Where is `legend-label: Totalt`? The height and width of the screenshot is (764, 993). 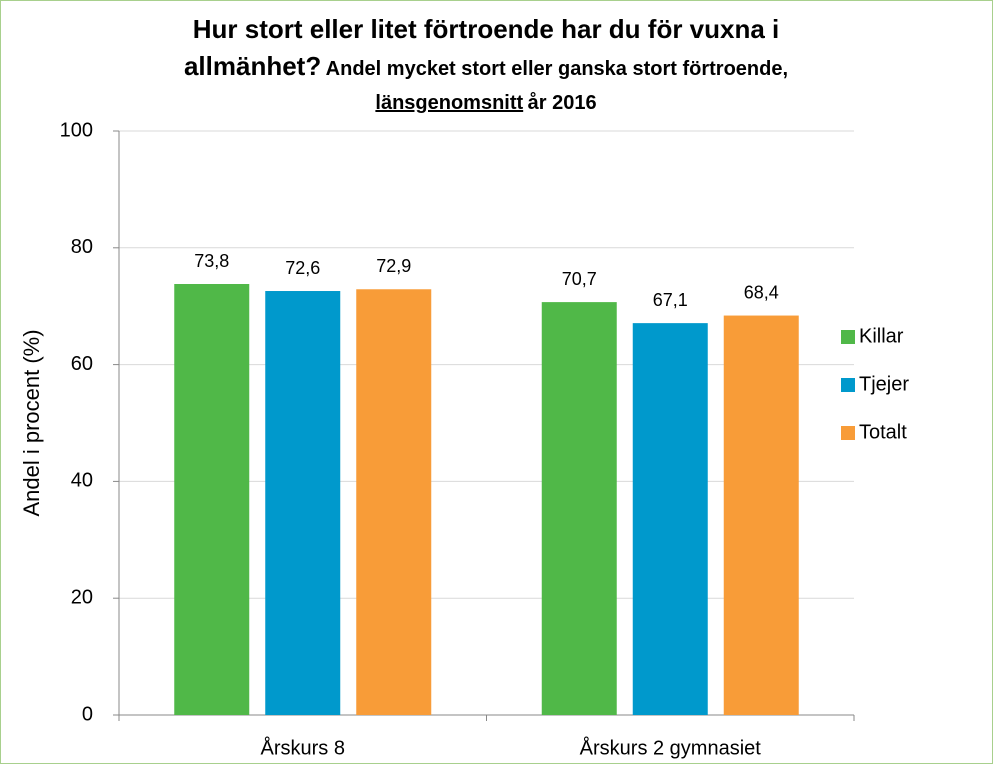 legend-label: Totalt is located at coordinates (883, 432).